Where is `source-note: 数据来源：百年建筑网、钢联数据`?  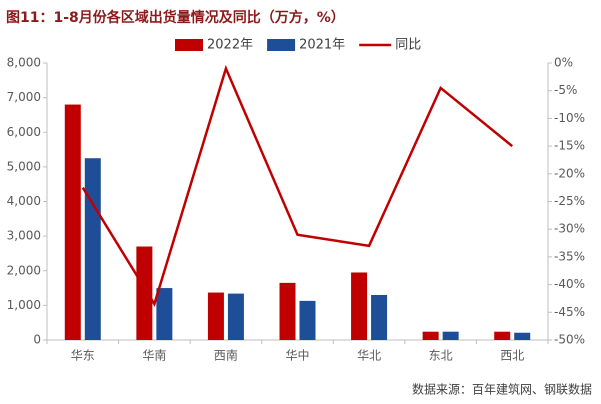 source-note: 数据来源：百年建筑网、钢联数据 is located at coordinates (502, 389).